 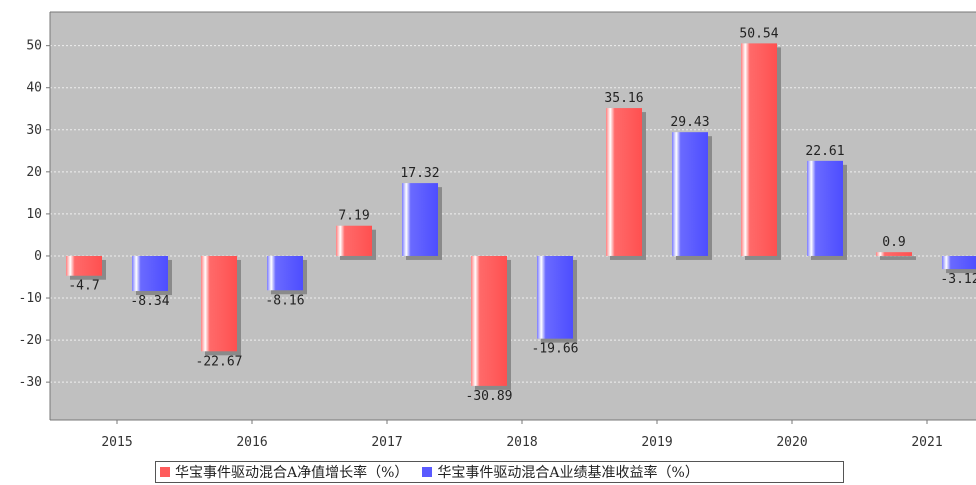 I want to click on data-label: 29.43, so click(x=689, y=122).